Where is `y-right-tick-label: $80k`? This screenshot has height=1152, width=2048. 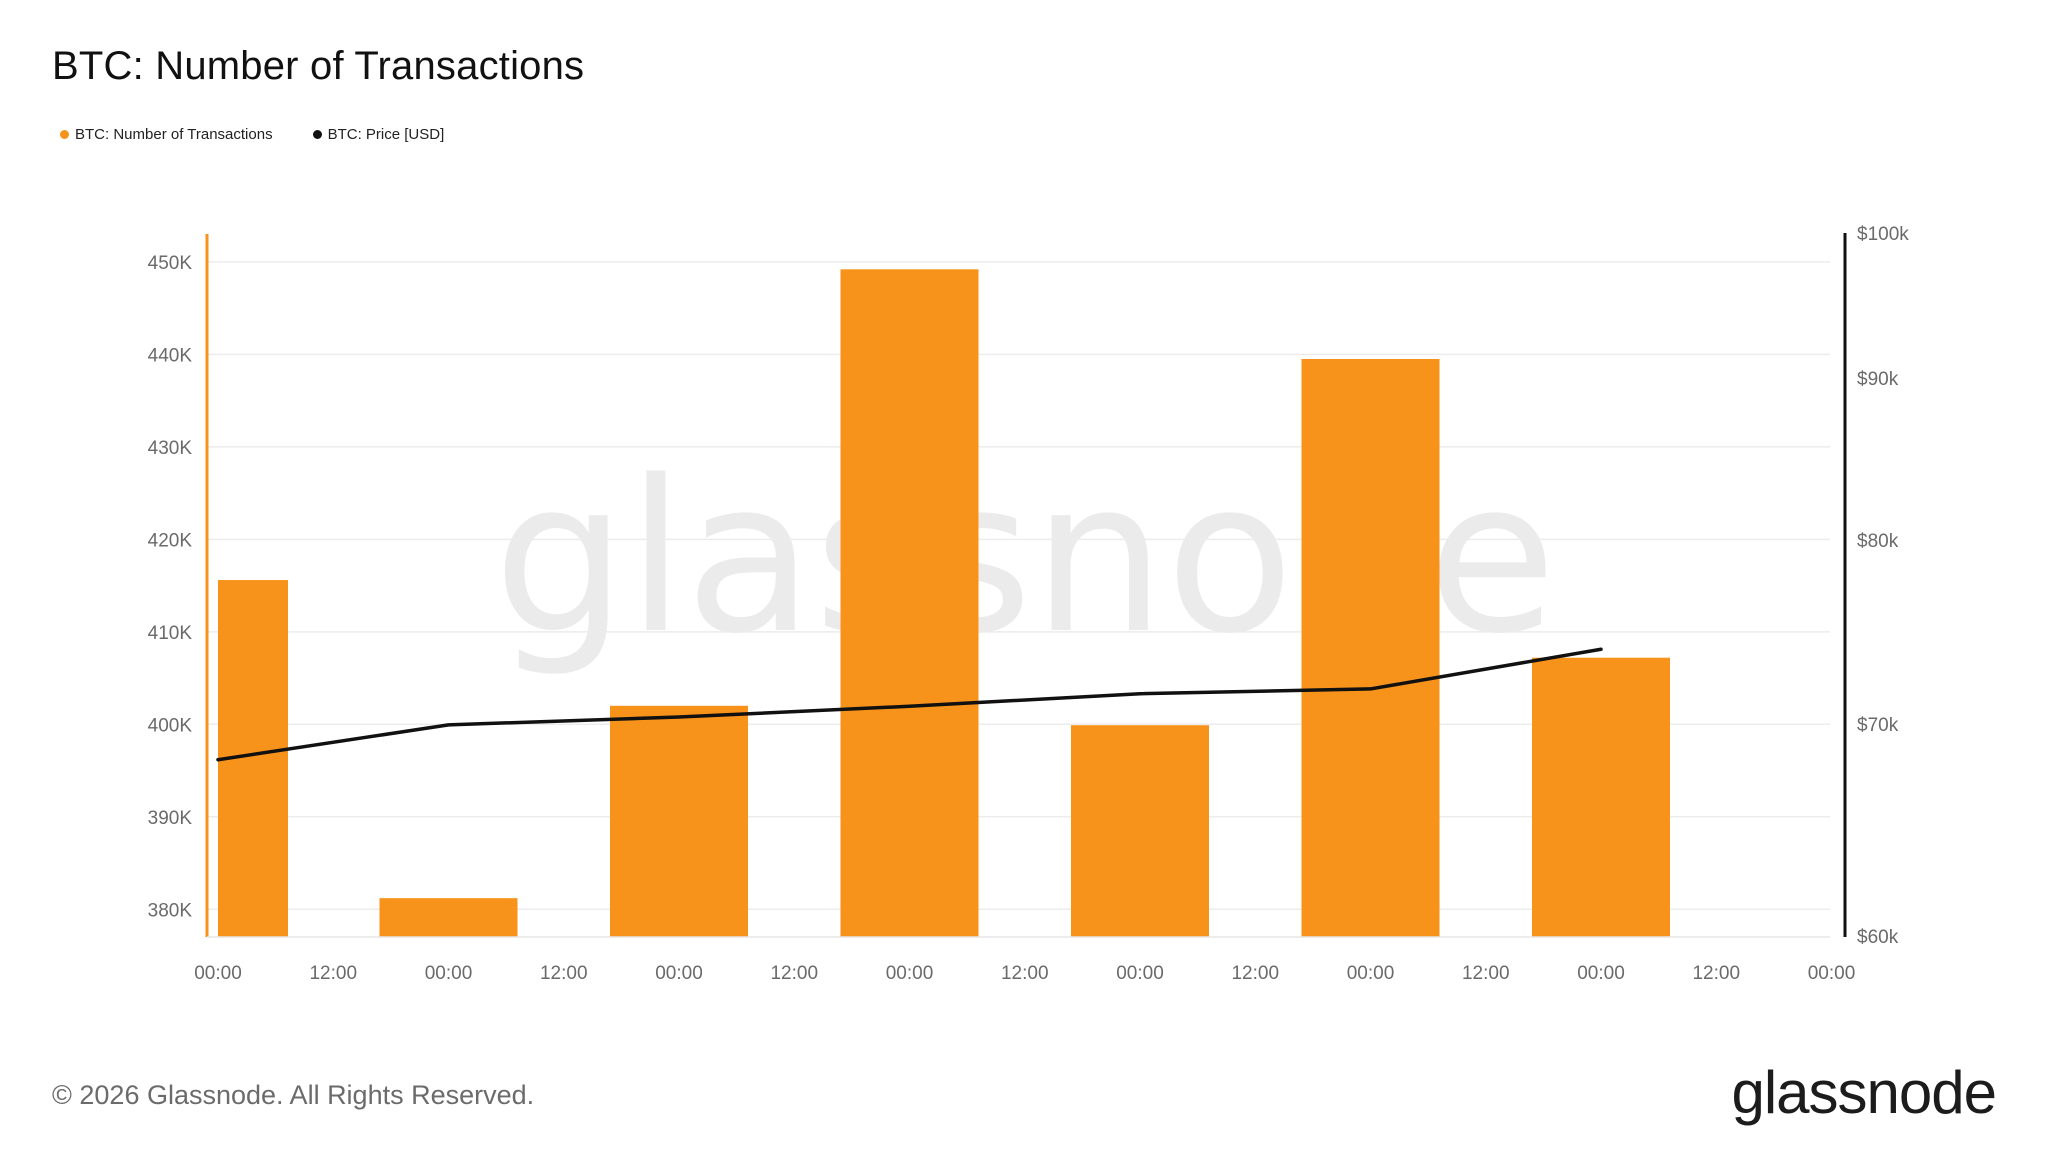 y-right-tick-label: $80k is located at coordinates (1878, 541).